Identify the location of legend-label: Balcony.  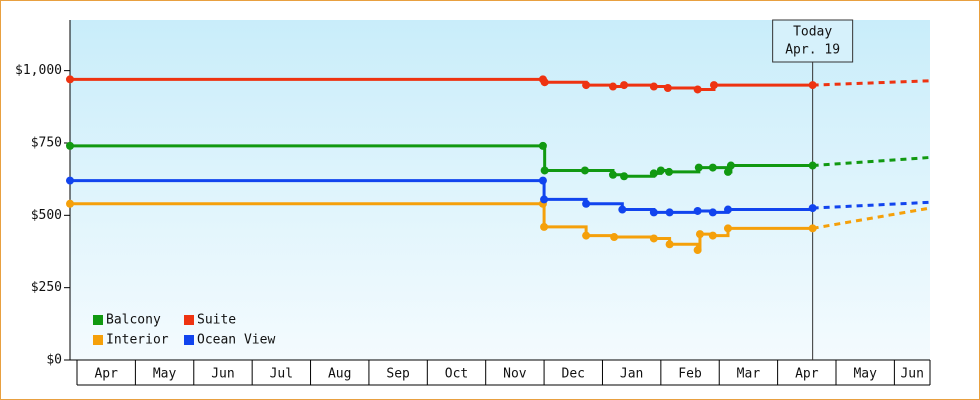
(133, 320).